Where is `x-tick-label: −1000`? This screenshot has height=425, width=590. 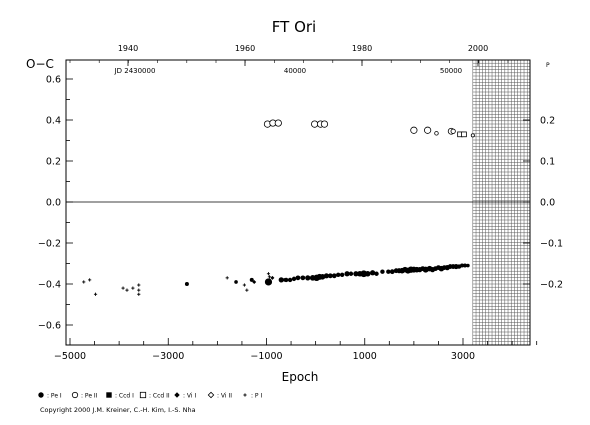
x-tick-label: −1000 is located at coordinates (266, 356).